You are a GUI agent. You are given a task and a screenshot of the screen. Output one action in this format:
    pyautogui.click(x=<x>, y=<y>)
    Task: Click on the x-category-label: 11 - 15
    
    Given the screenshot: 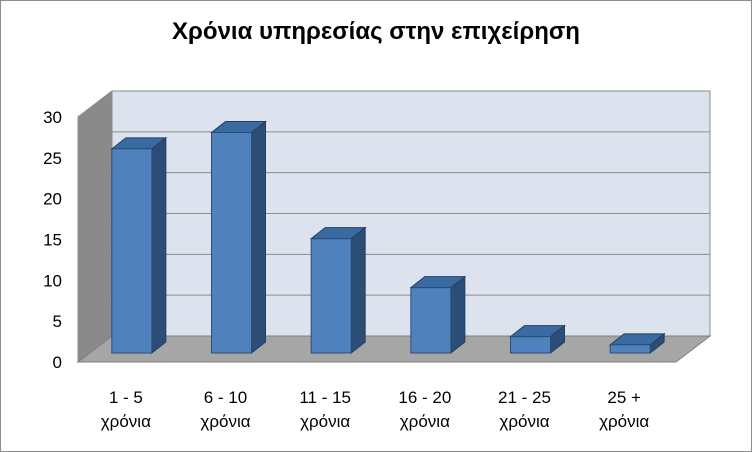 What is the action you would take?
    pyautogui.click(x=325, y=397)
    